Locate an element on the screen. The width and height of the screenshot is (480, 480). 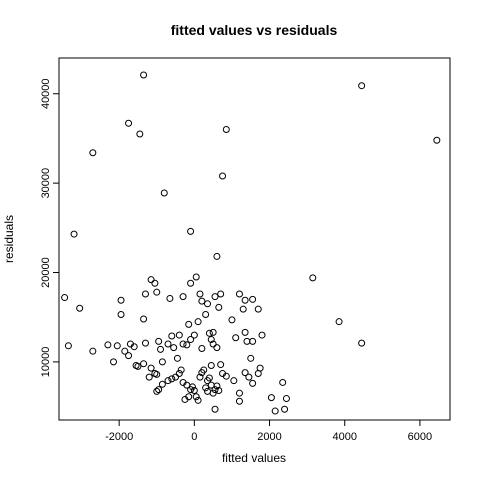
x-axis-label: fitted values is located at coordinates (254, 458).